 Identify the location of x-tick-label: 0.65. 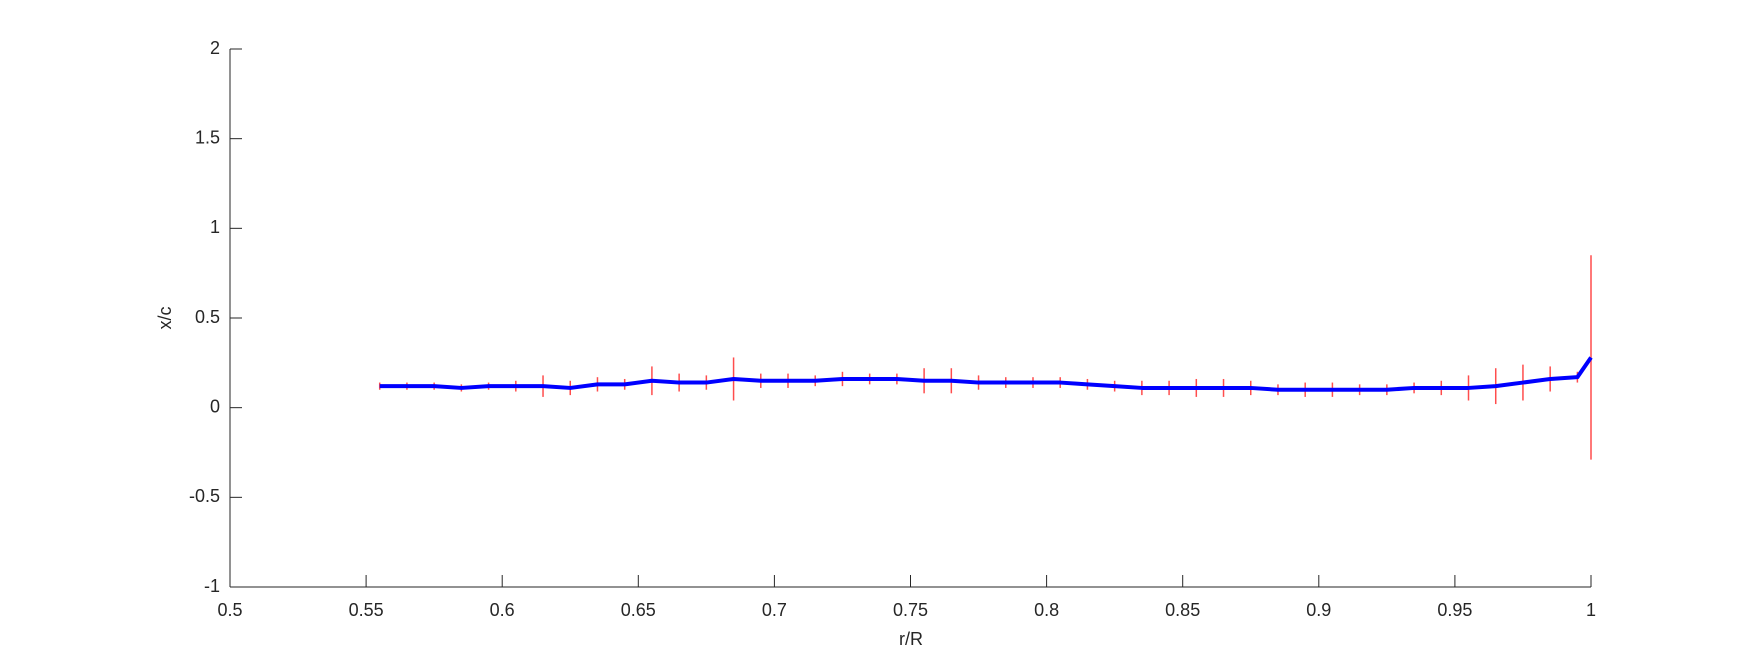
(638, 610).